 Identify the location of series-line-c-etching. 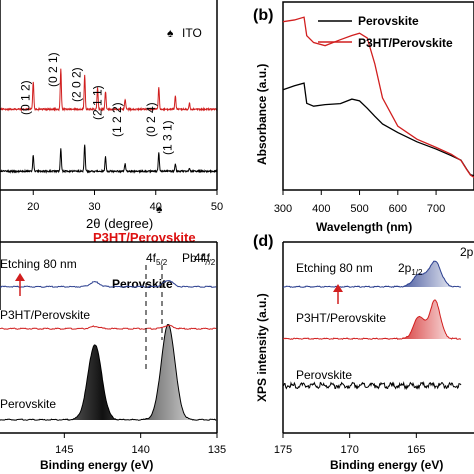
(108, 284).